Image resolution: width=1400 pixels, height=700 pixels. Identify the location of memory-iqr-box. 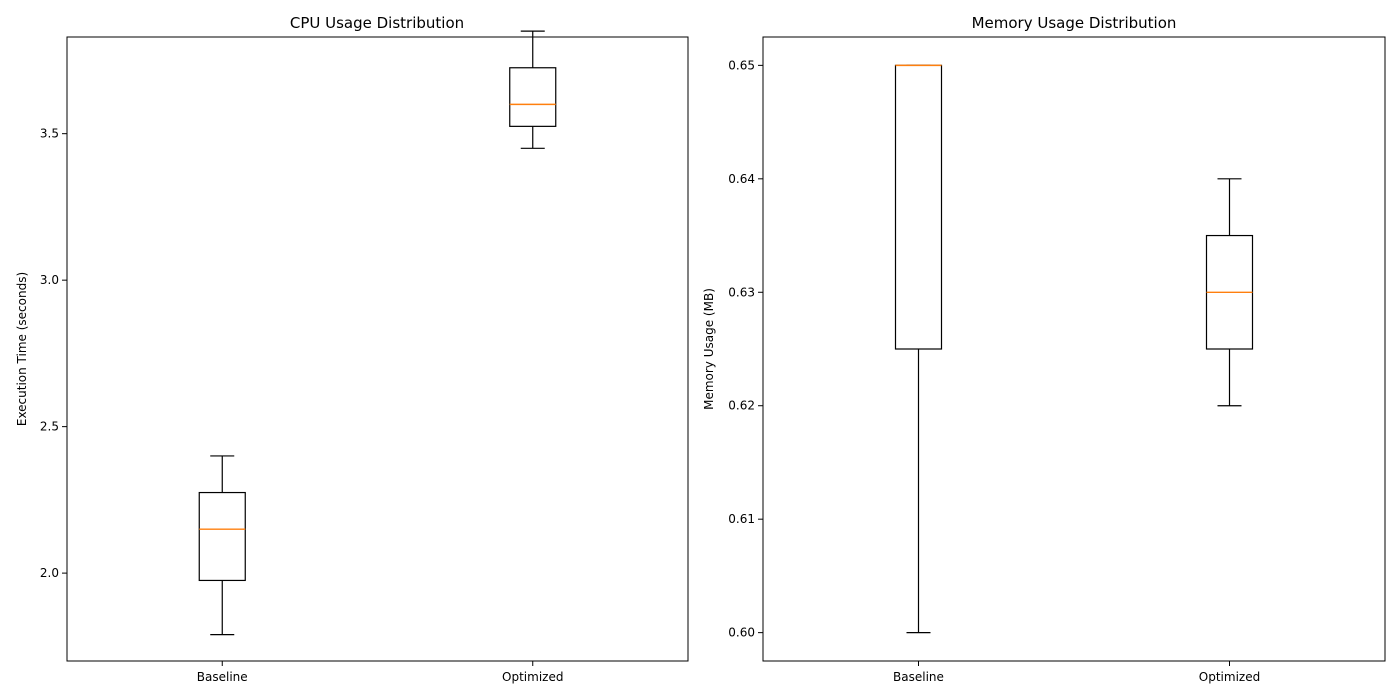
(918, 207).